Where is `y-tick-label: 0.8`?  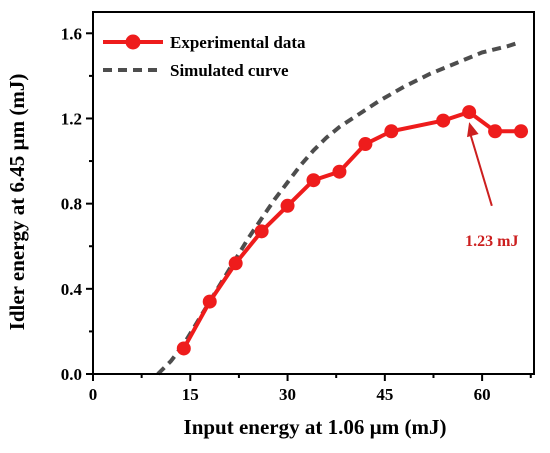
y-tick-label: 0.8 is located at coordinates (71, 204).